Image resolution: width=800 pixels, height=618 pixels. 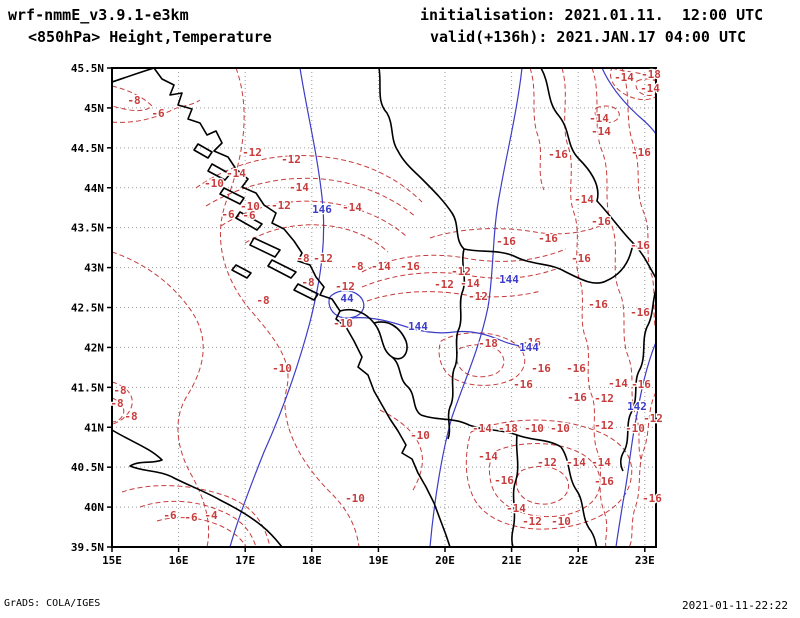 I want to click on lat-tick-label: 41.5N, so click(x=87, y=387).